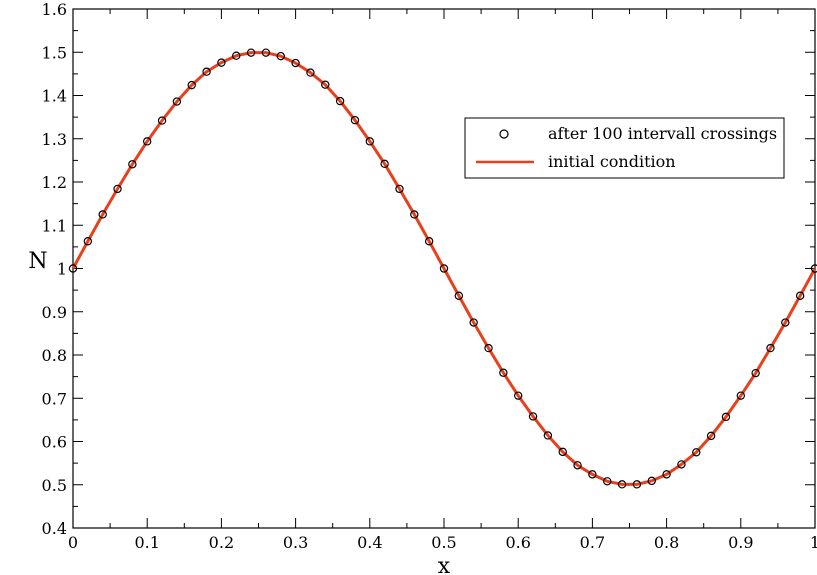 The image size is (817, 575). Describe the element at coordinates (54, 225) in the screenshot. I see `y-tick-label: 1.1` at that location.